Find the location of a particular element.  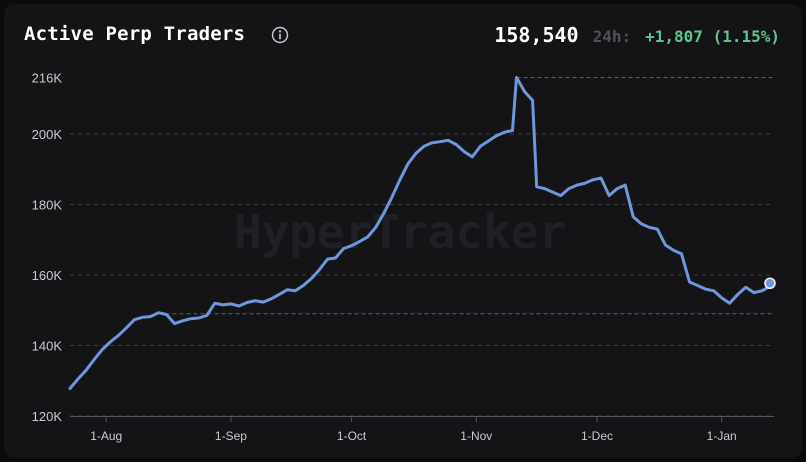

info-circle-icon is located at coordinates (280, 35).